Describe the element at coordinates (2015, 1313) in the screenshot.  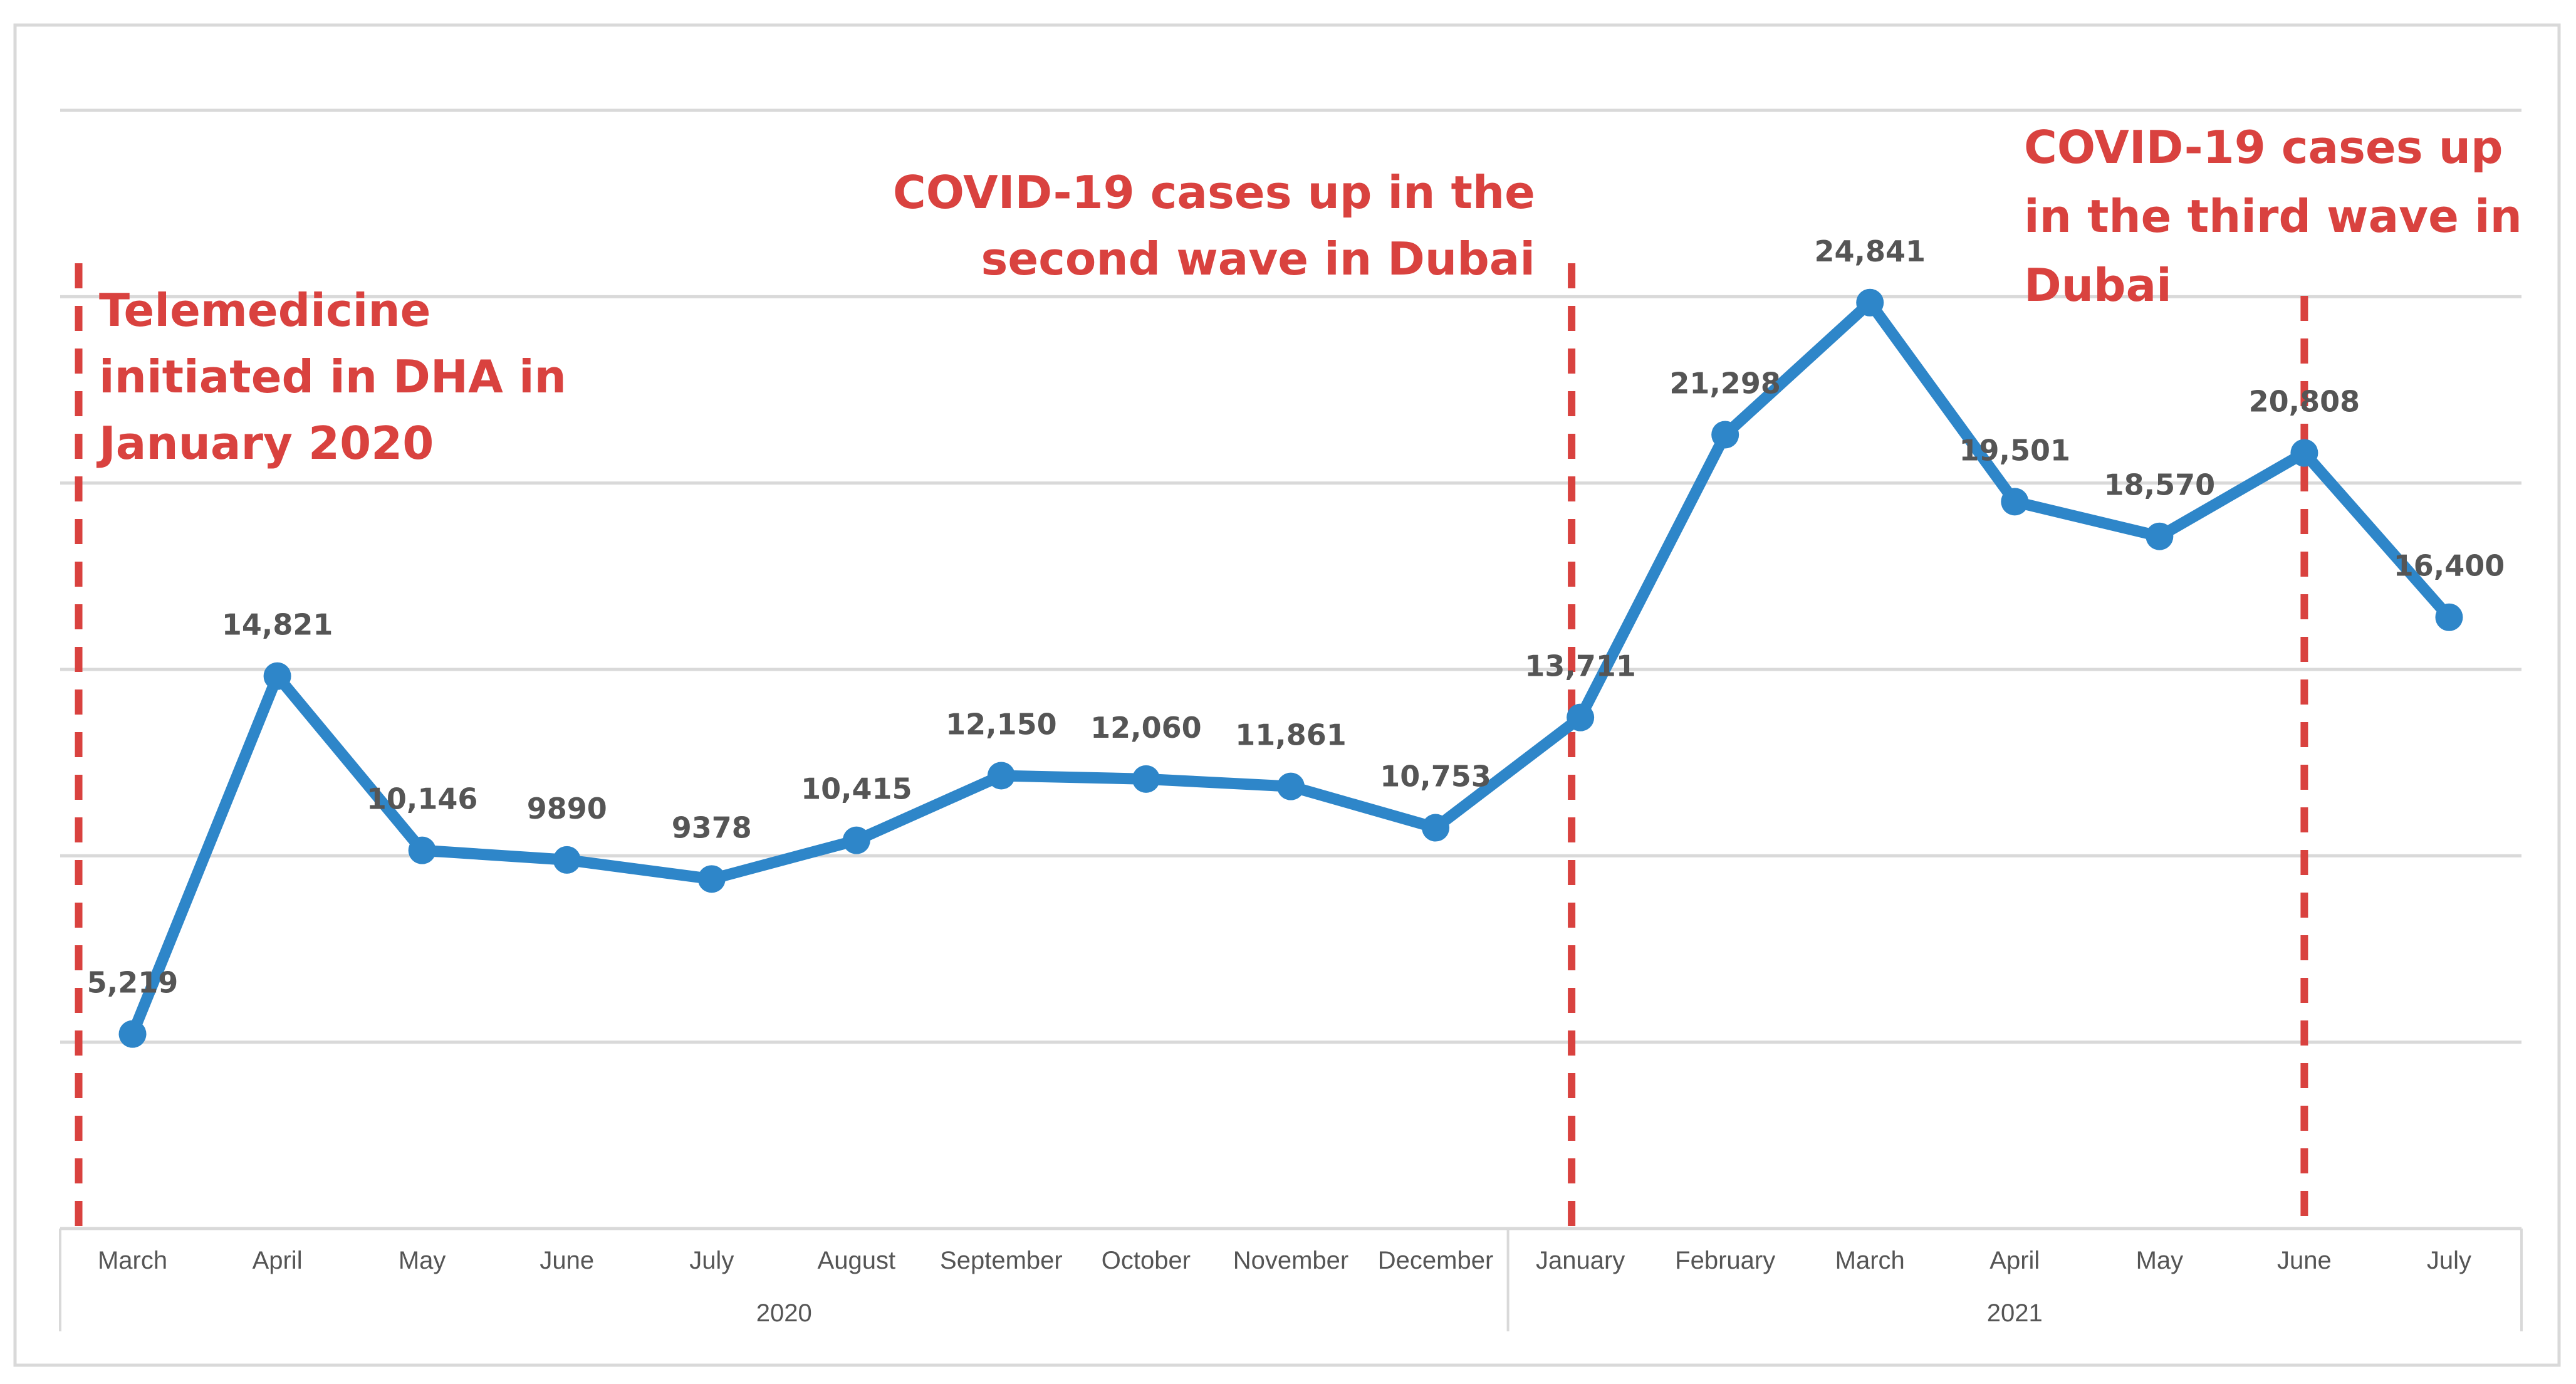
I see `x-group-label: 2021` at that location.